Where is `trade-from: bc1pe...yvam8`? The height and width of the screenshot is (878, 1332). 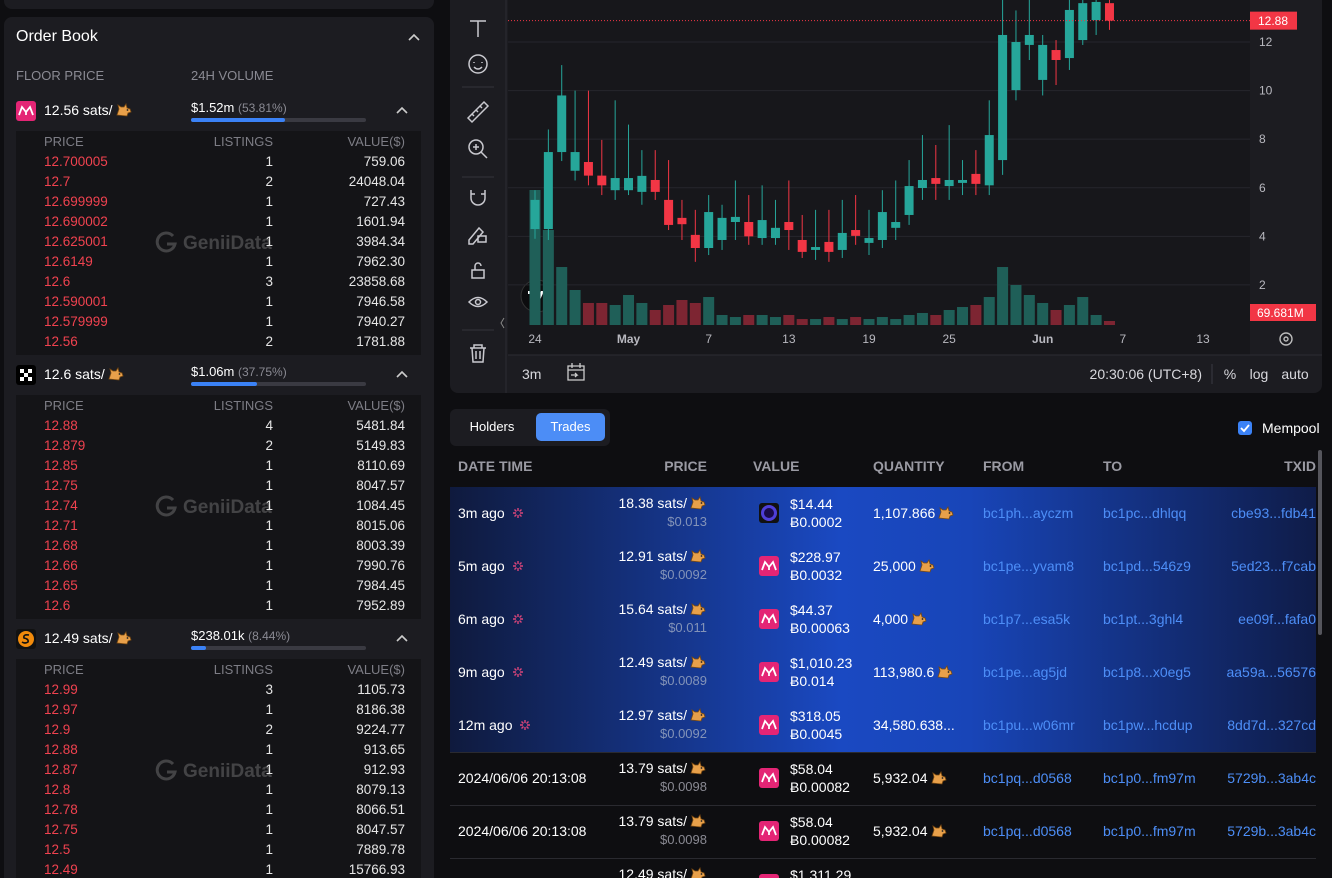
trade-from: bc1pe...yvam8 is located at coordinates (1029, 566).